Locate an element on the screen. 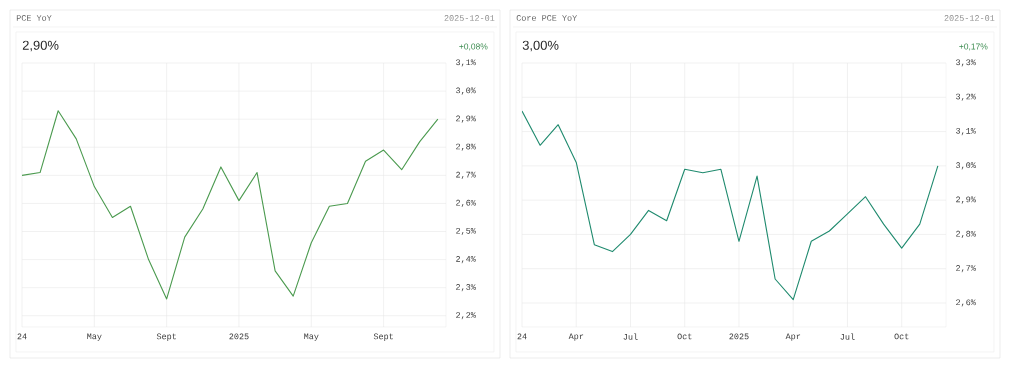 The image size is (1024, 369). text: +0,17% is located at coordinates (973, 47).